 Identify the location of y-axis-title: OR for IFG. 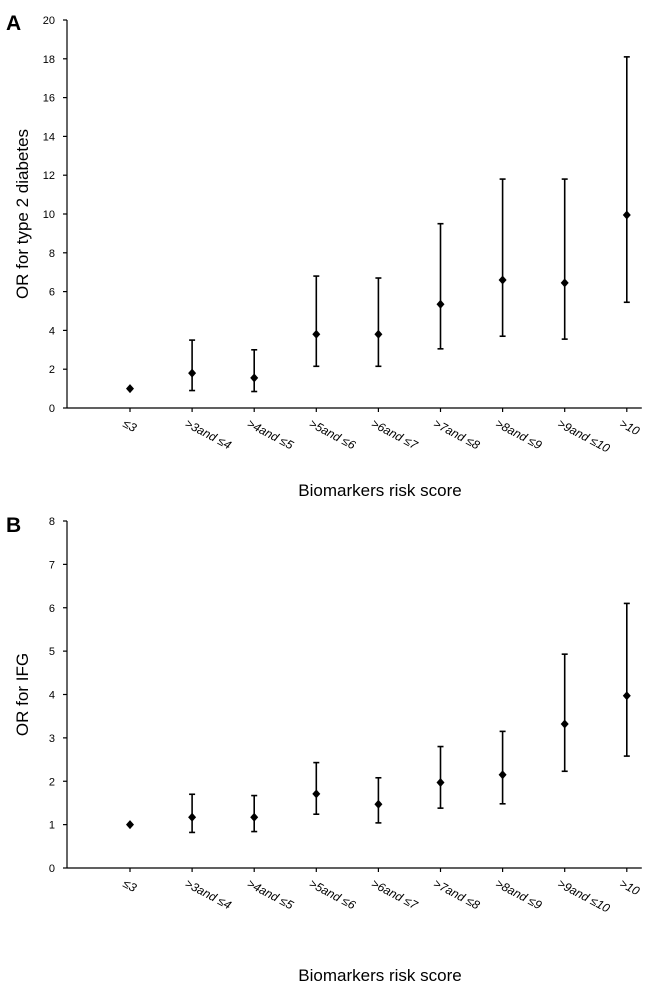
(22, 694).